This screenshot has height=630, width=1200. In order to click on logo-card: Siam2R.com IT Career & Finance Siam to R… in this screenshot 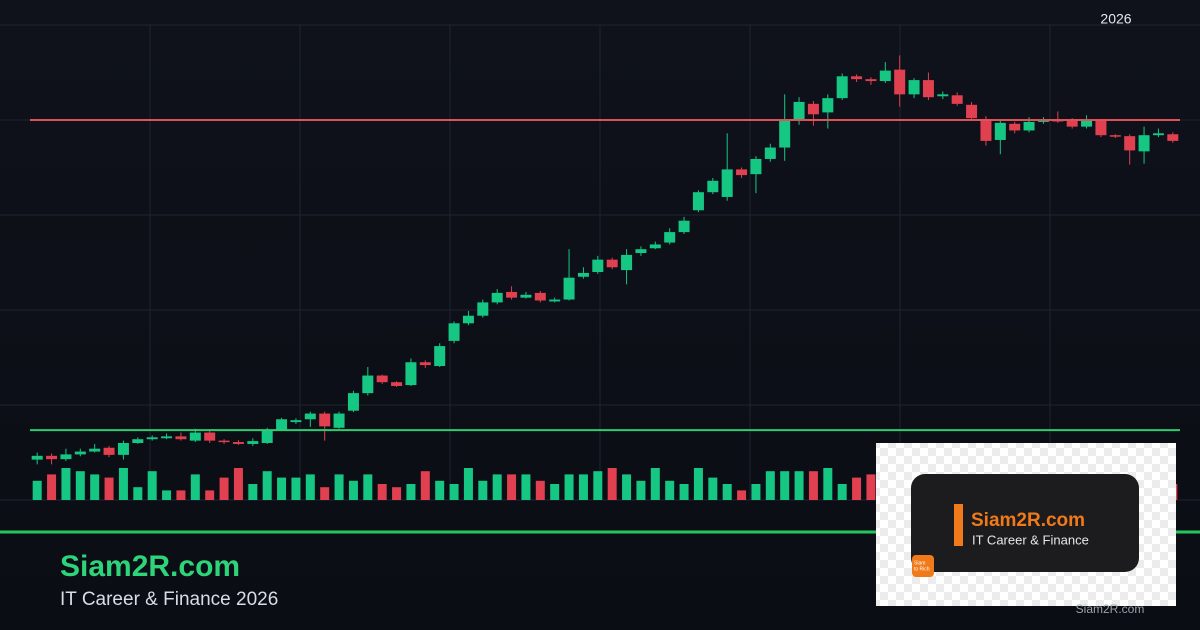, I will do `click(1026, 529)`.